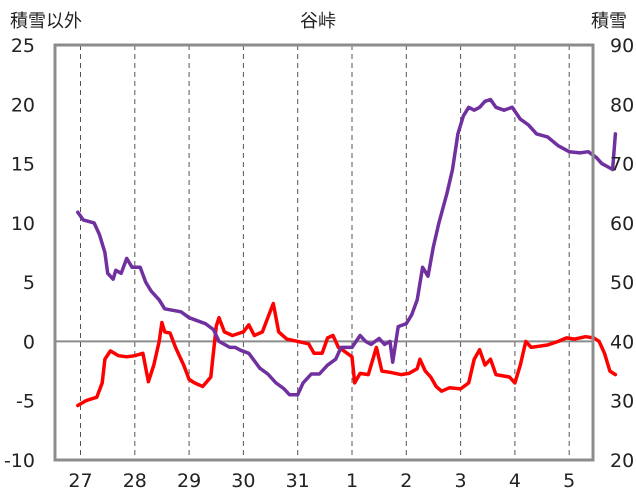  I want to click on right-y-tick-label: 30, so click(622, 402).